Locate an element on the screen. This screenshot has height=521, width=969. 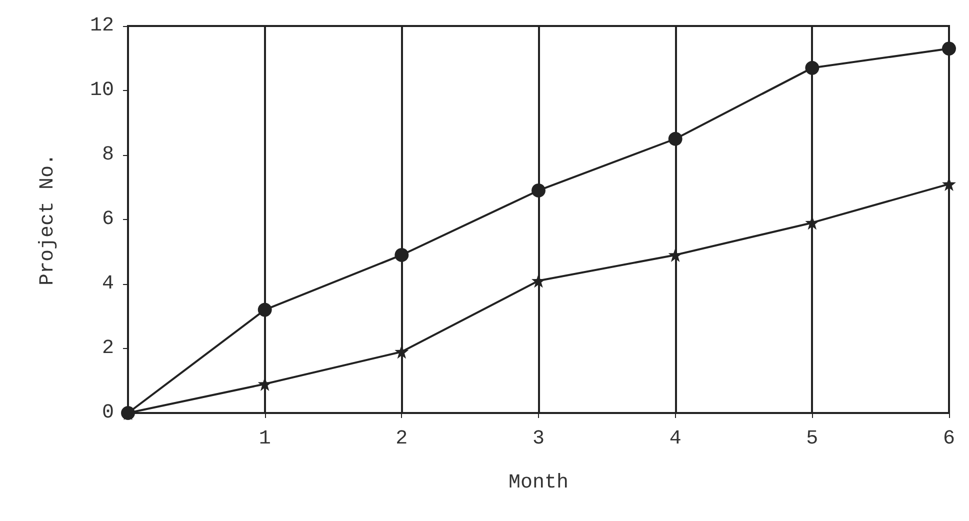
y-tick-label: 2 is located at coordinates (108, 348).